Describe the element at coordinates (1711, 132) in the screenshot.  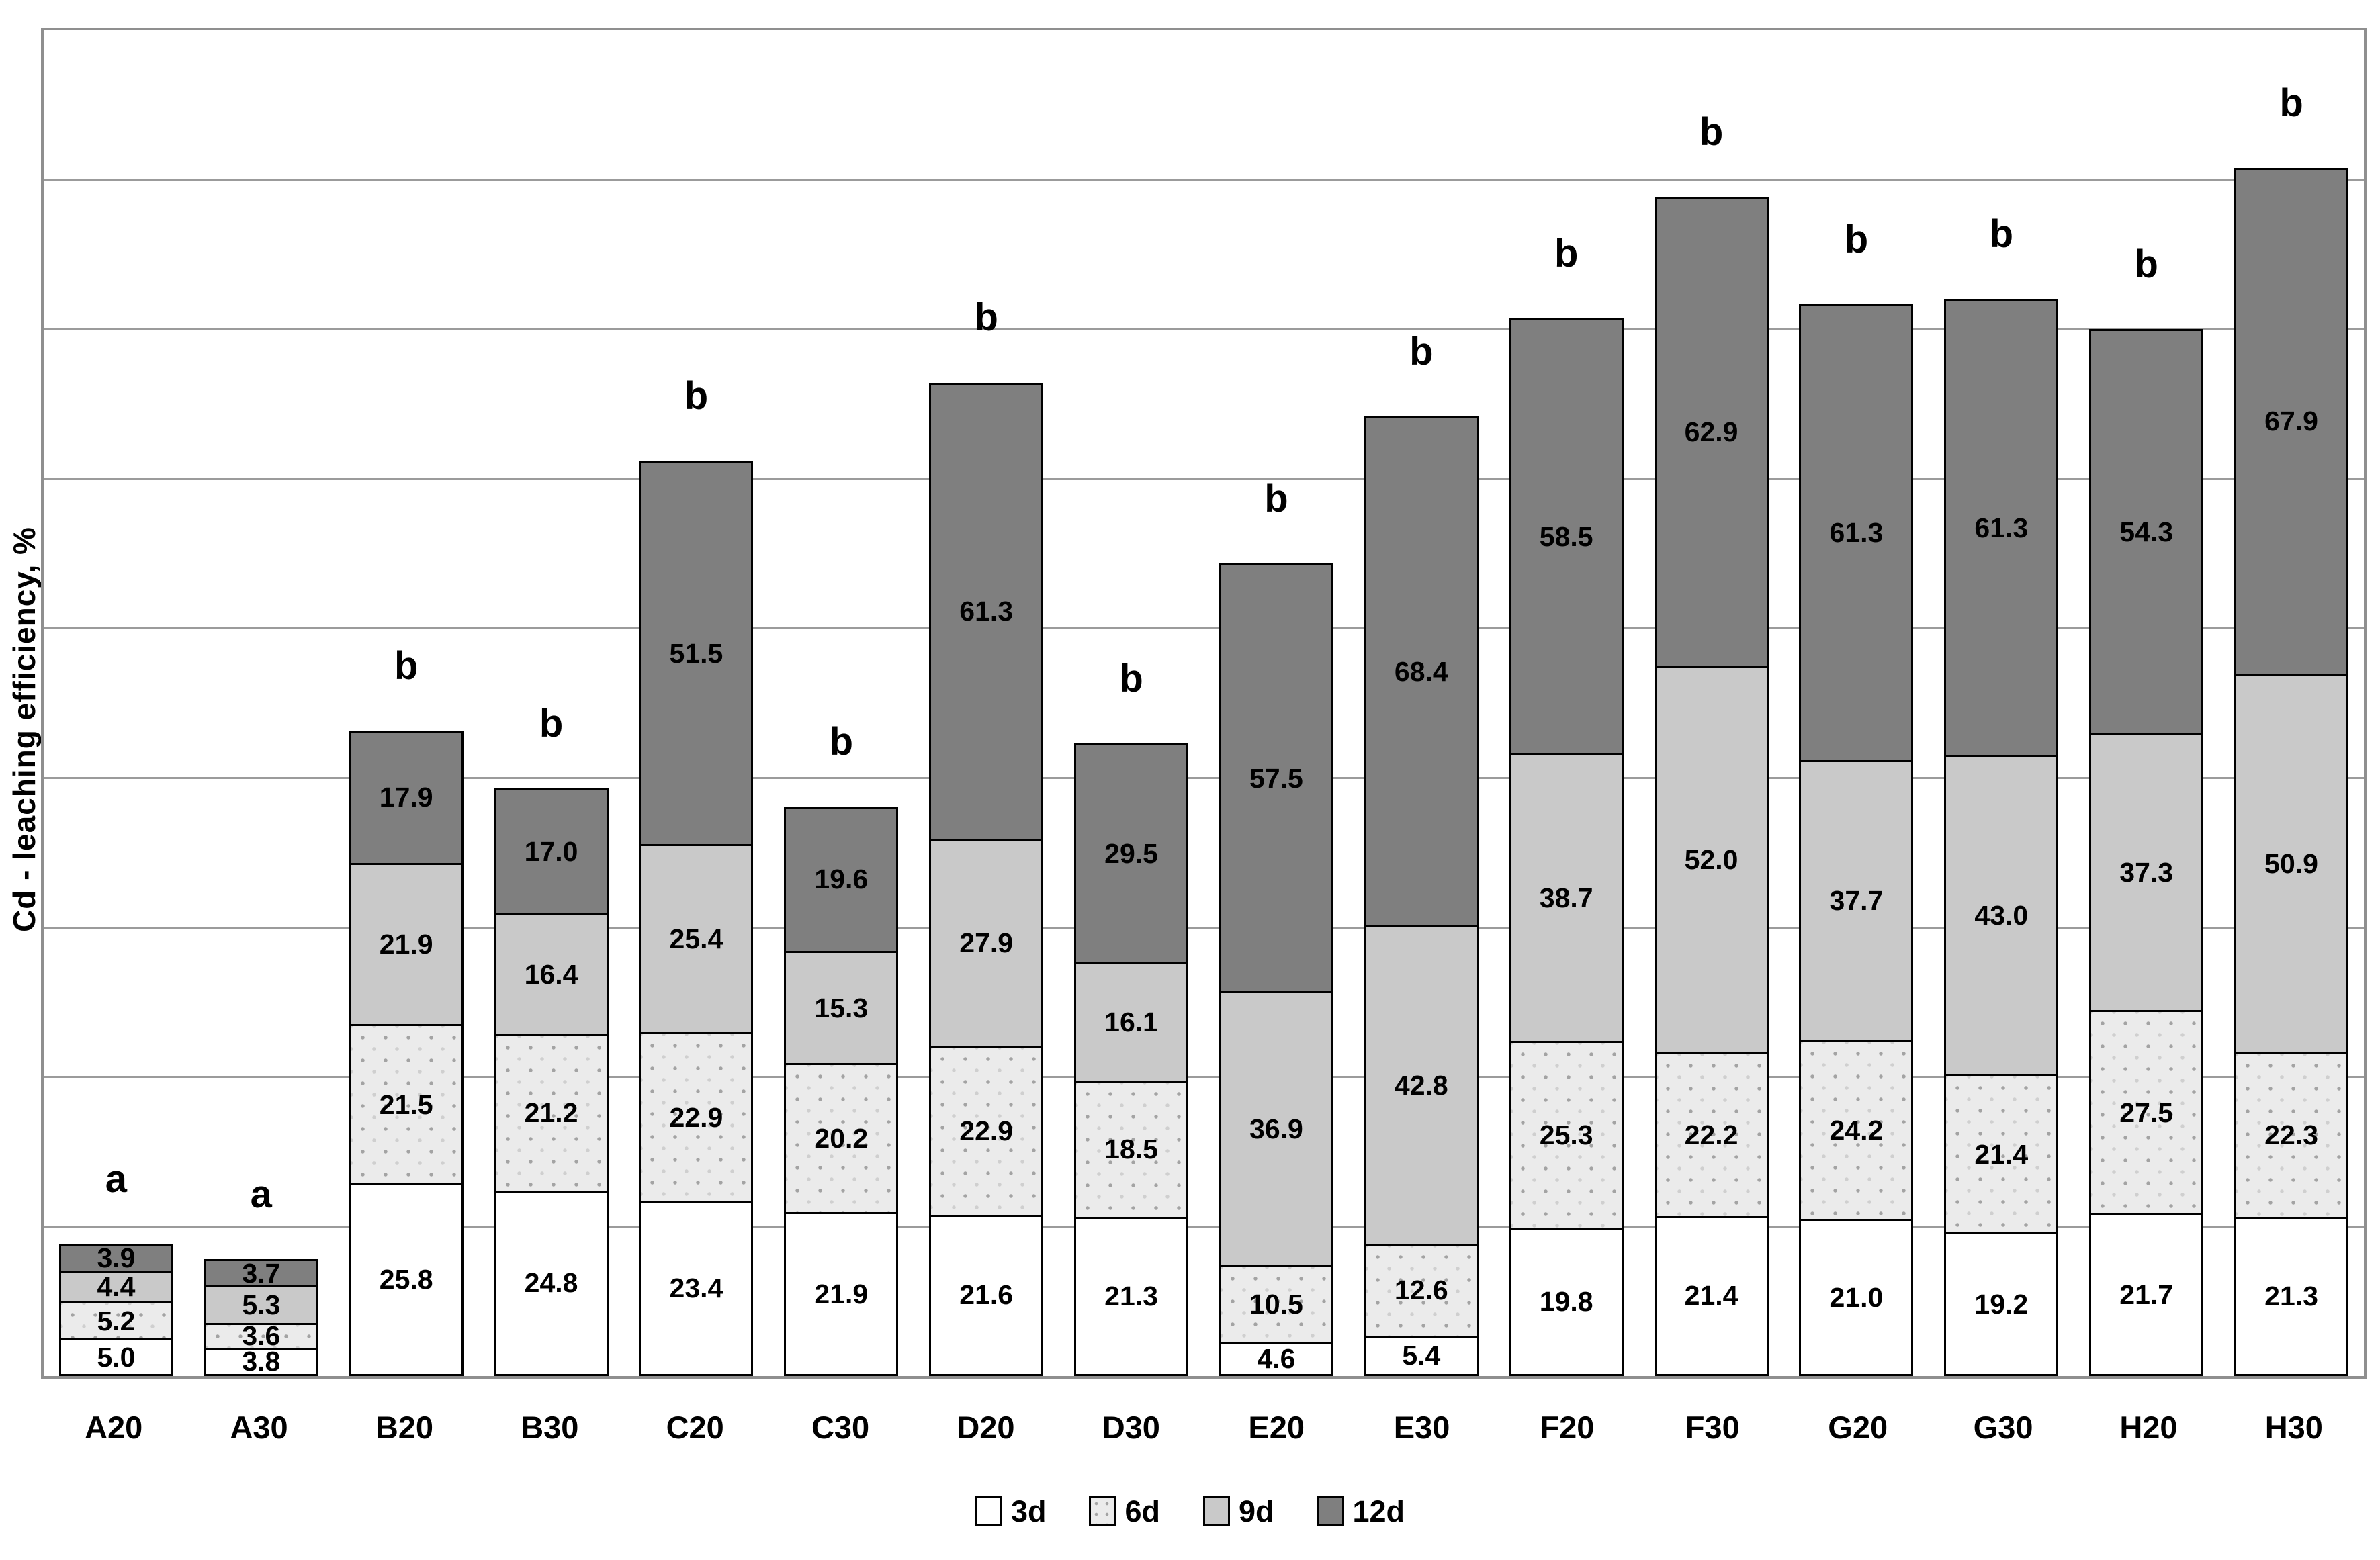
I see `significance-letter-F30: b` at that location.